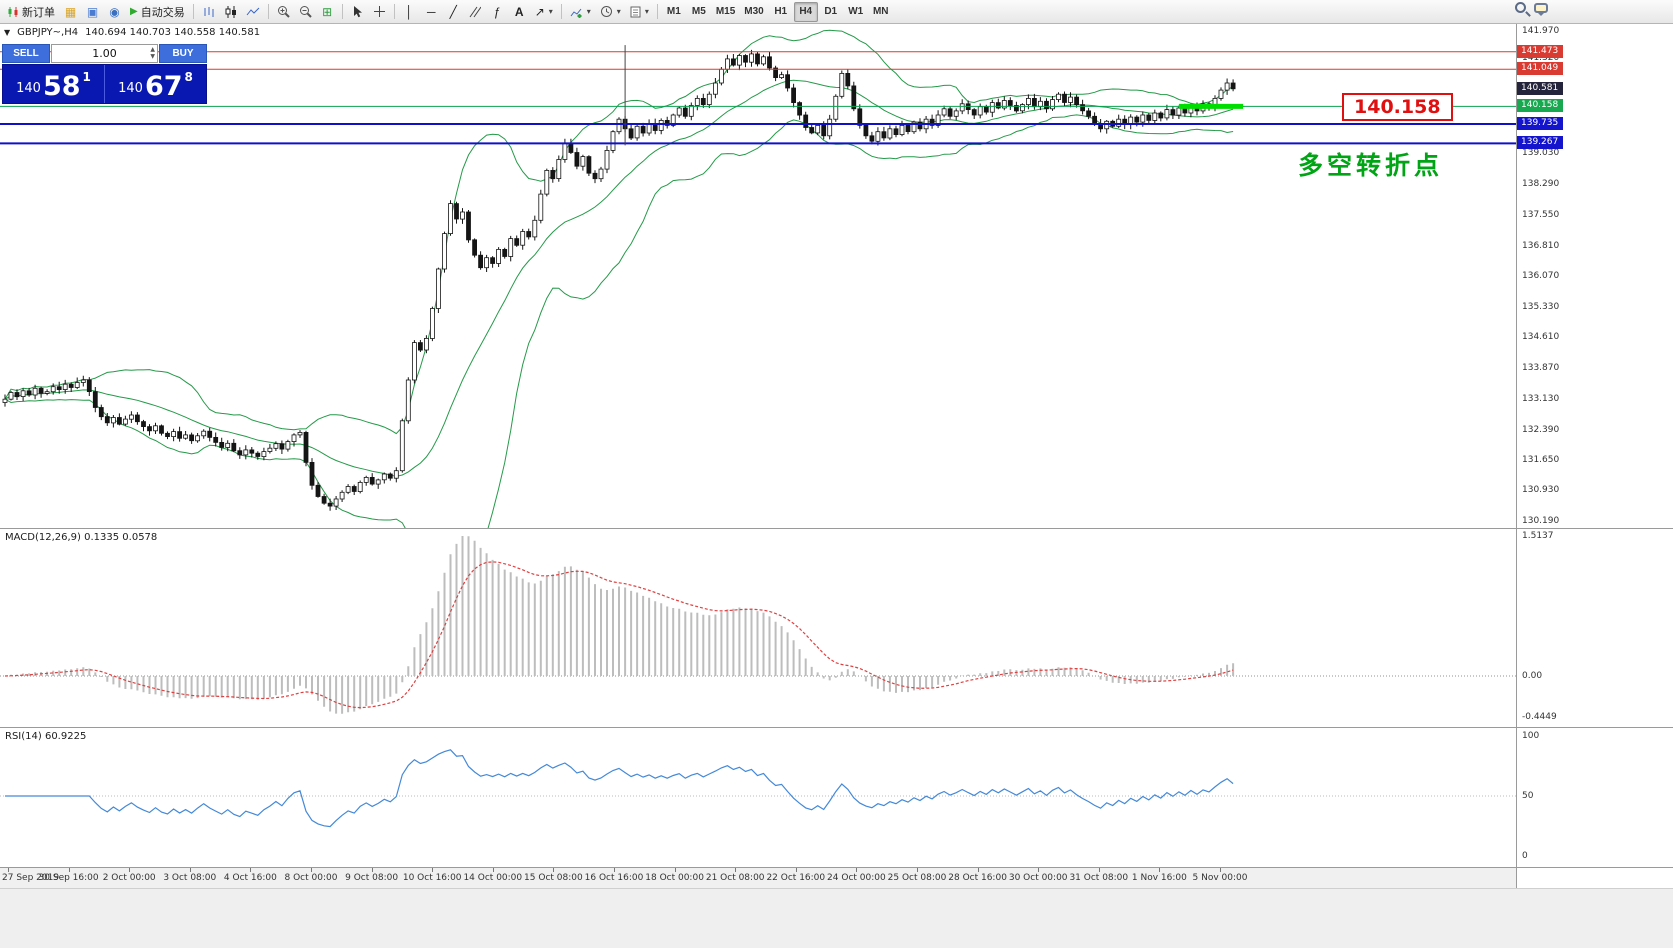 The width and height of the screenshot is (1673, 948). What do you see at coordinates (917, 878) in the screenshot?
I see `time-axis-label: 25 Oct 08:00` at bounding box center [917, 878].